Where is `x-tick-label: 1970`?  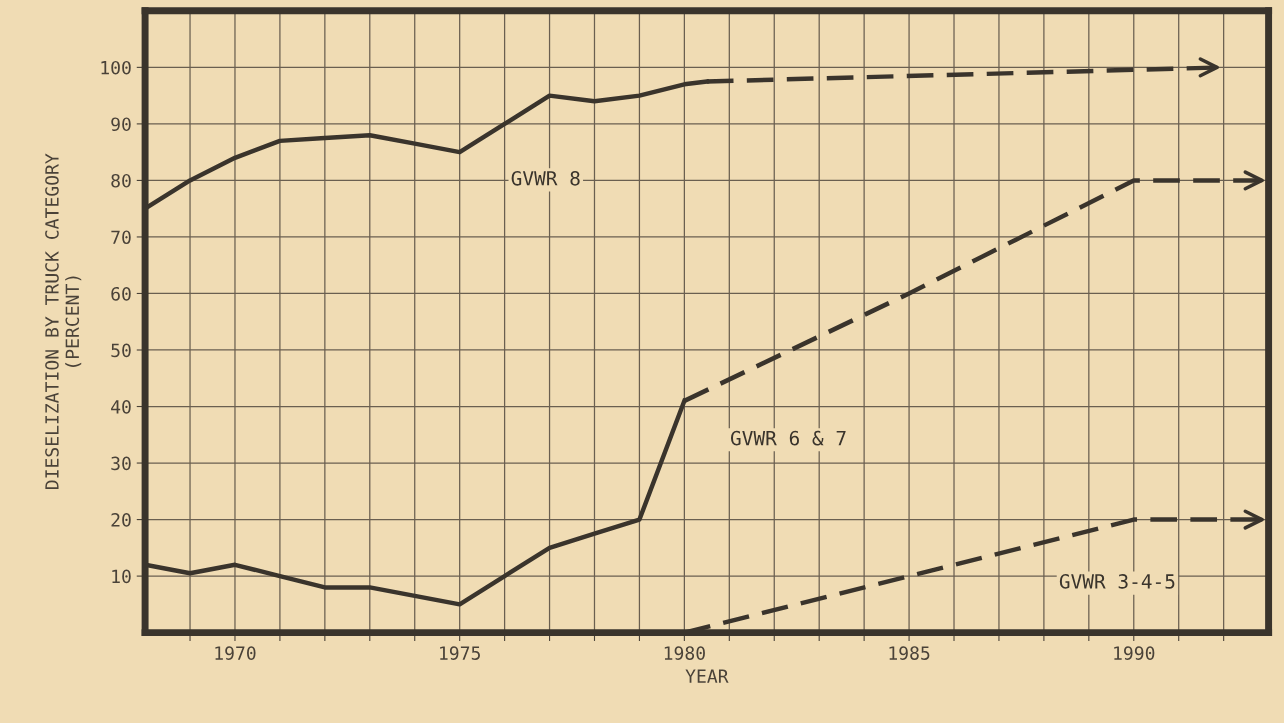
x-tick-label: 1970 is located at coordinates (235, 653).